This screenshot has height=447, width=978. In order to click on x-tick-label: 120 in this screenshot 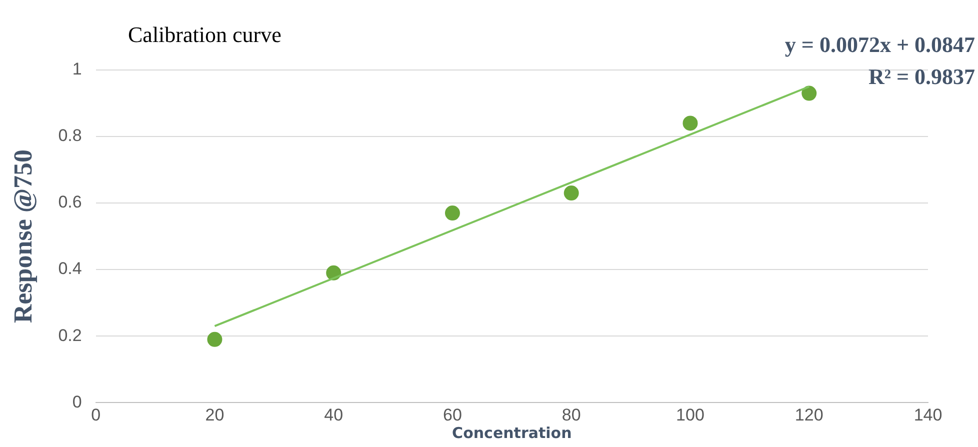, I will do `click(809, 414)`.